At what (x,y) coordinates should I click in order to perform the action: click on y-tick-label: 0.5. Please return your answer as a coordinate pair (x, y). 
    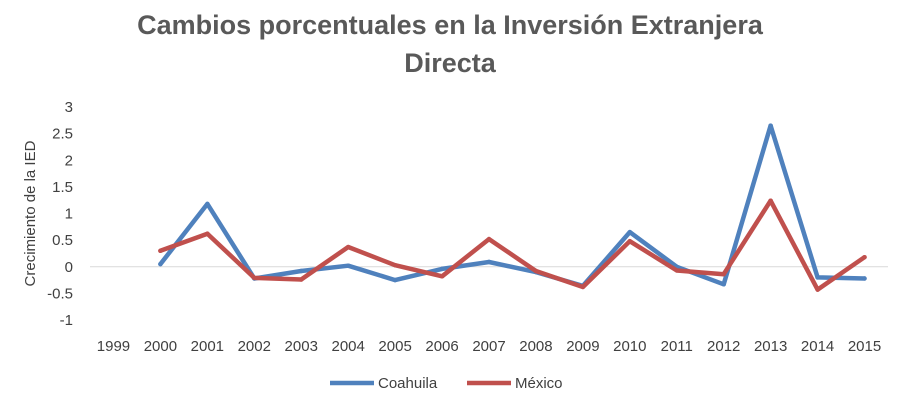
    Looking at the image, I should click on (62, 240).